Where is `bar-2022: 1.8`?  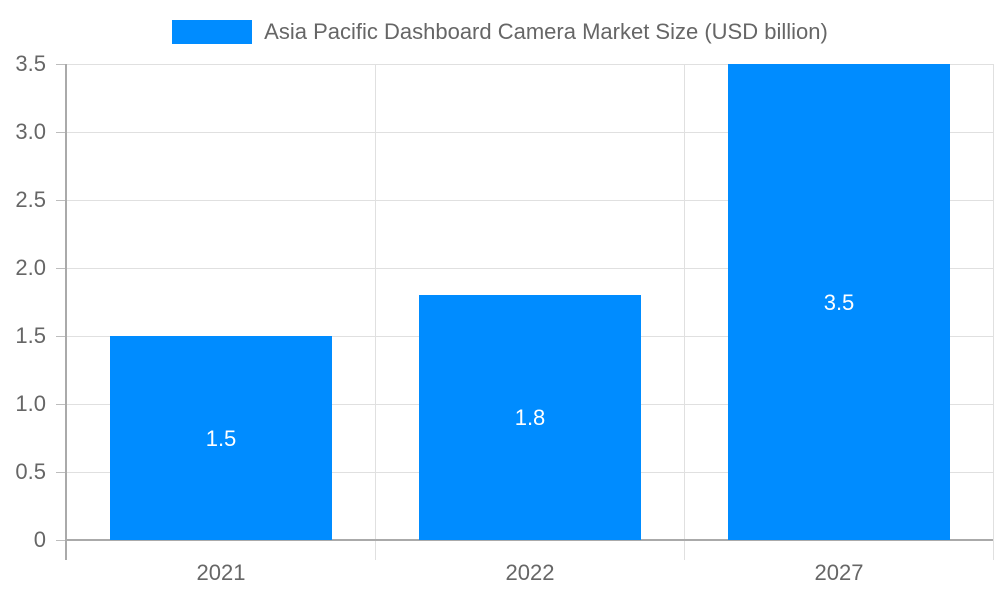 bar-2022: 1.8 is located at coordinates (530, 417).